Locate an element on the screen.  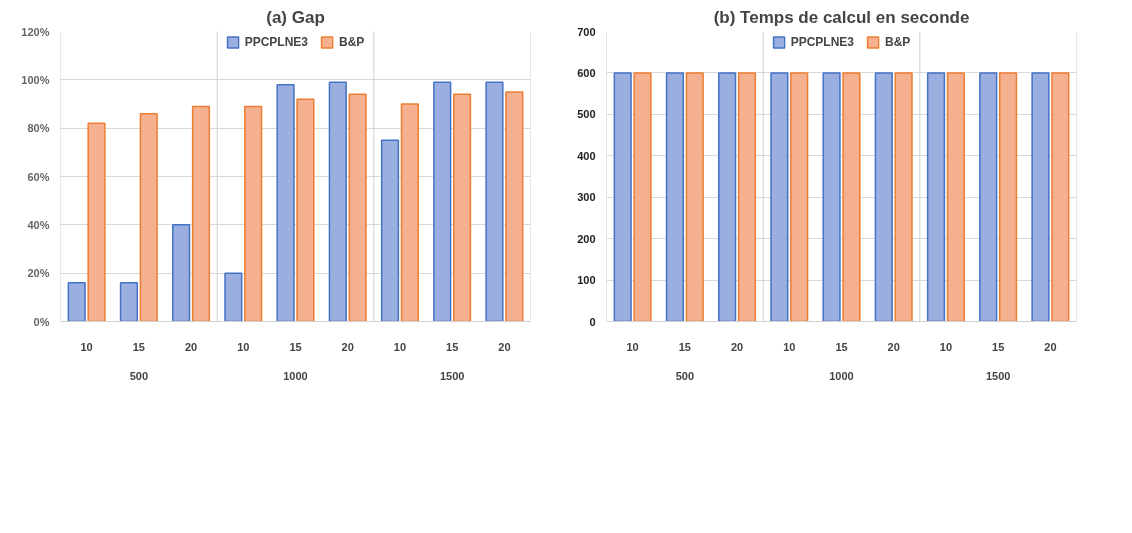
y-tick-label: 20% is located at coordinates (38, 273).